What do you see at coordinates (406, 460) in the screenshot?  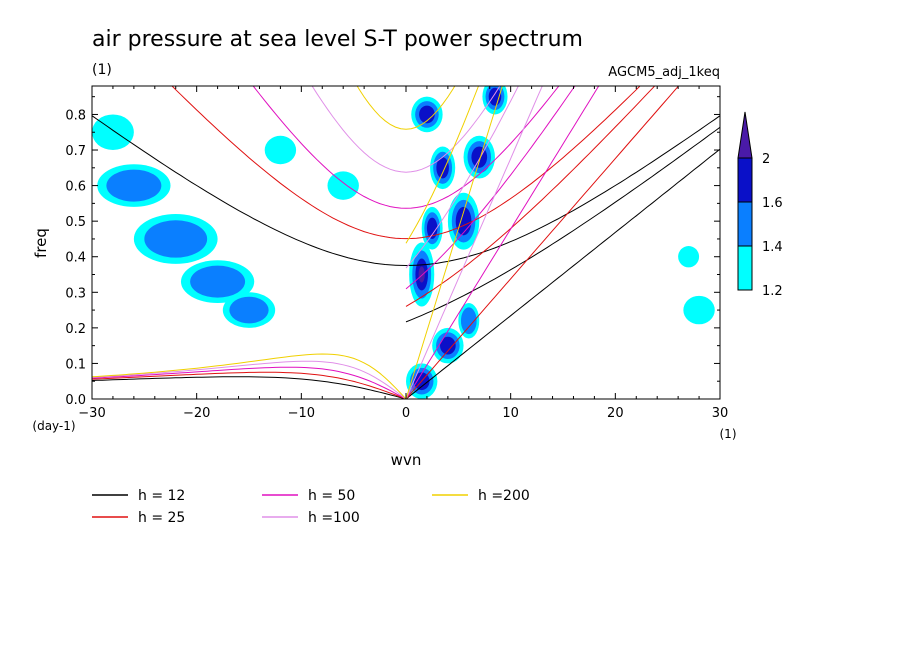 I see `x-axis-label: wvn` at bounding box center [406, 460].